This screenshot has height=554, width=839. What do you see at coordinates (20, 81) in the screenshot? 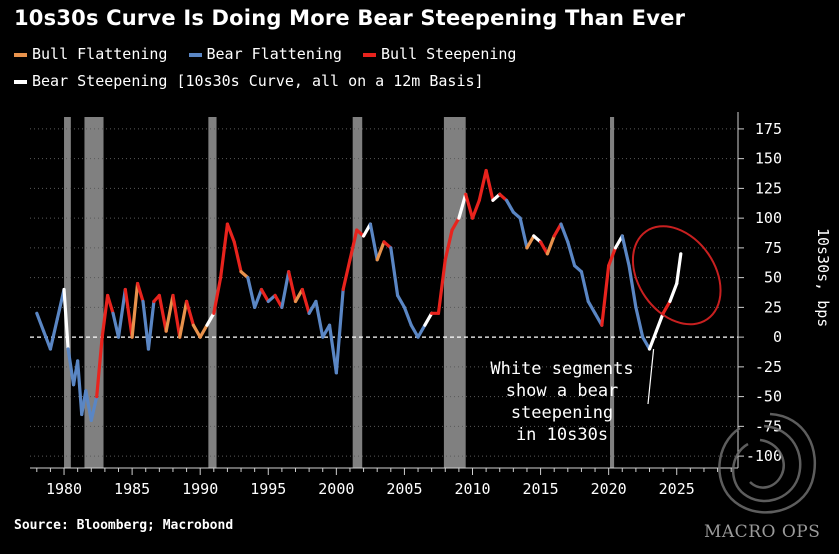
I see `legend-swatch-bear-steepening` at bounding box center [20, 81].